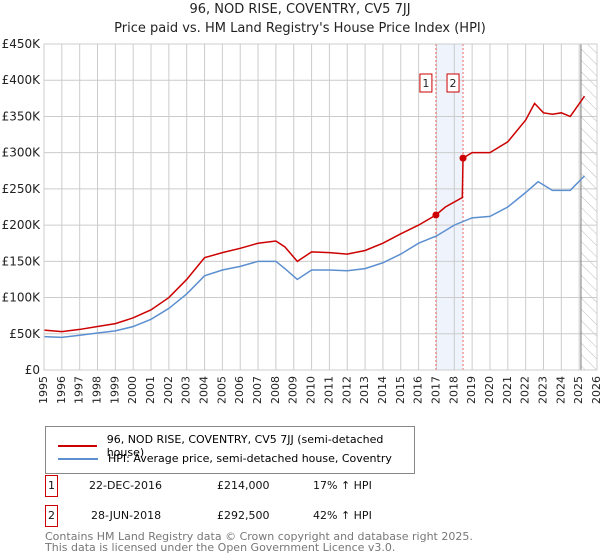  Describe the element at coordinates (97, 390) in the screenshot. I see `x-tick-label: 1998` at that location.